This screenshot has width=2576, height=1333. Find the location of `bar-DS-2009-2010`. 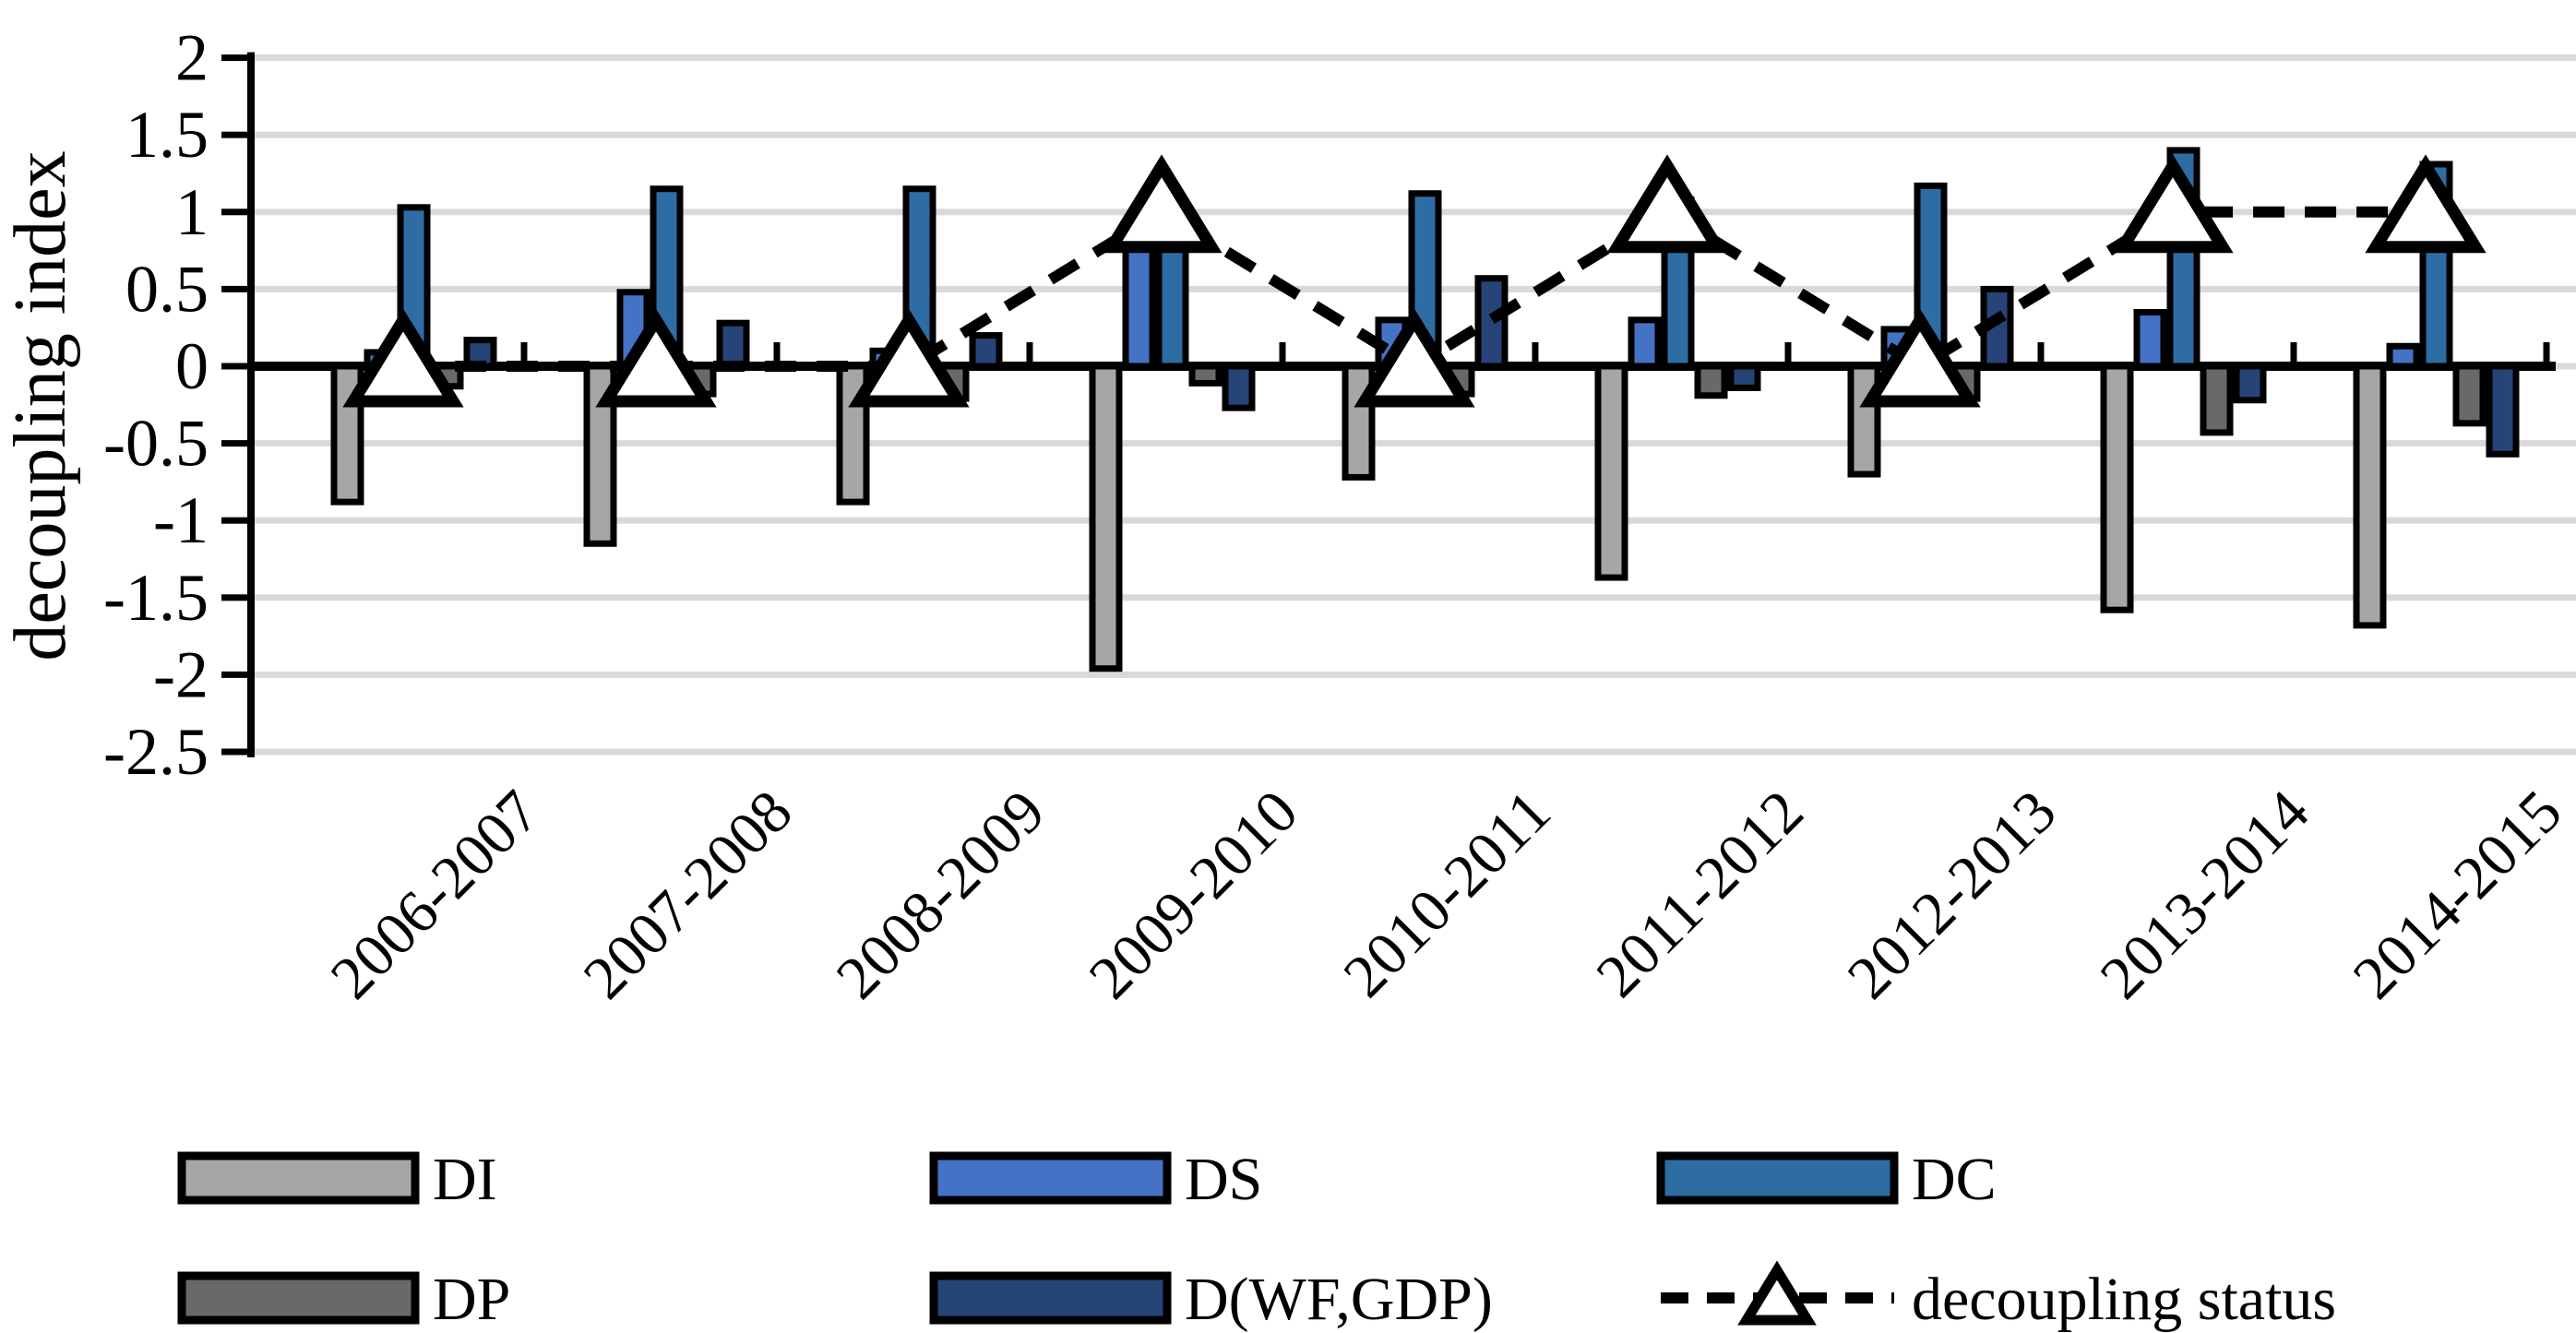

bar-DS-2009-2010 is located at coordinates (1139, 305).